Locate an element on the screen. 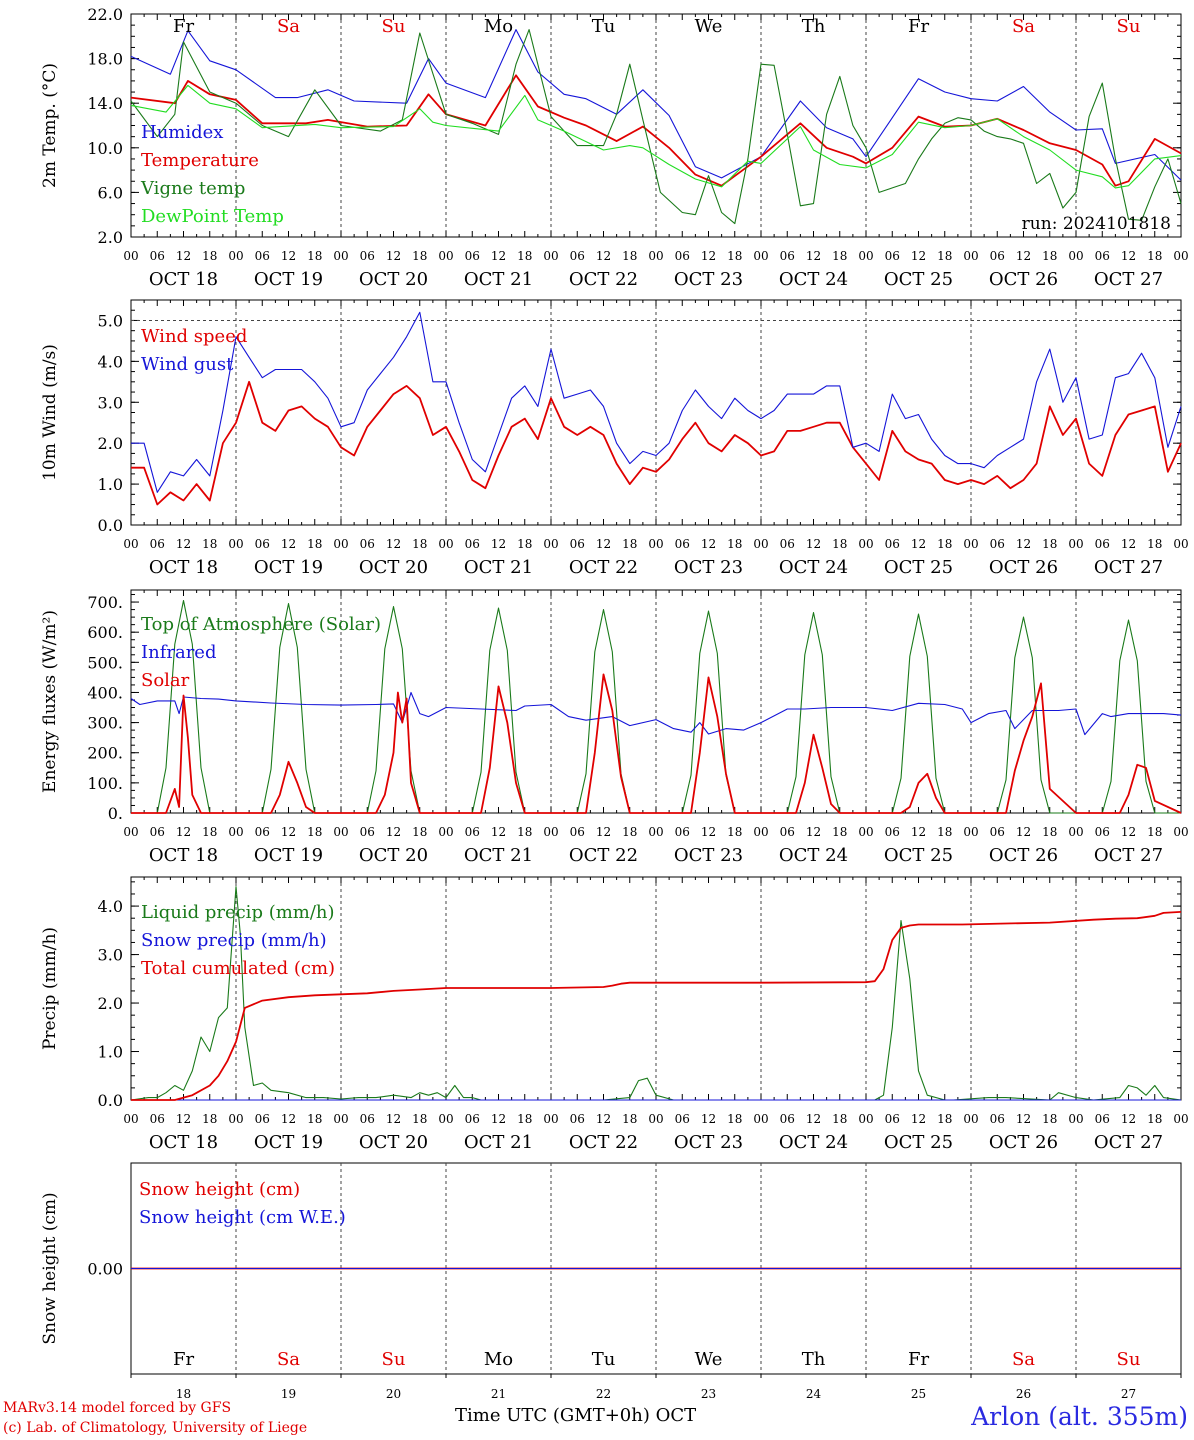  day-abbr-bottom: Sa is located at coordinates (1023, 1359).